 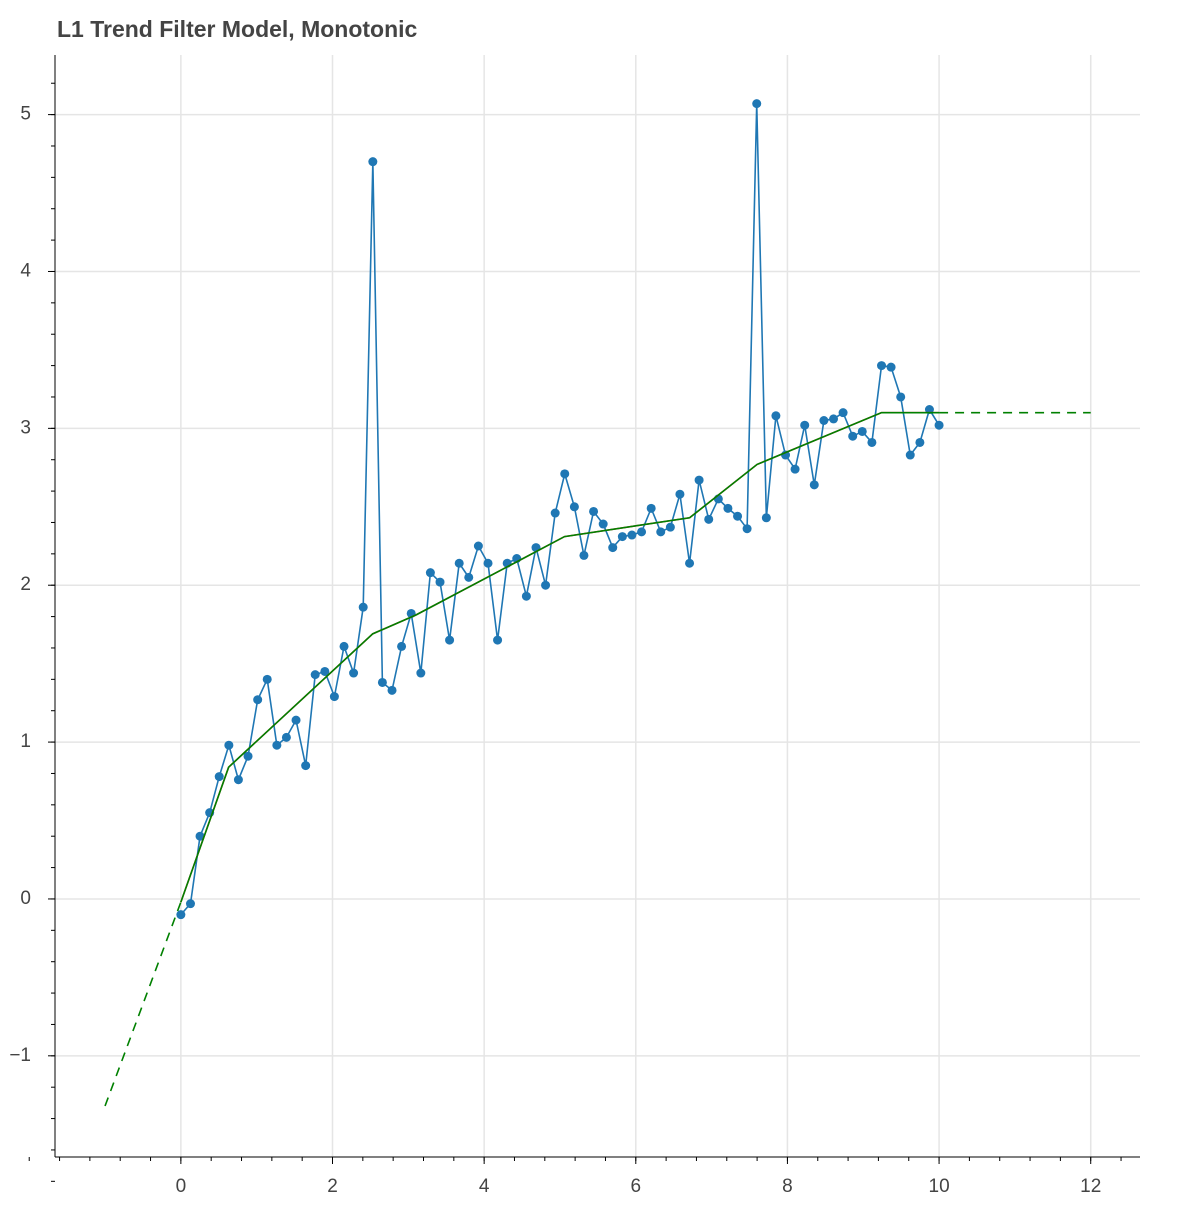 I want to click on y-tick-label: 4, so click(x=25, y=270).